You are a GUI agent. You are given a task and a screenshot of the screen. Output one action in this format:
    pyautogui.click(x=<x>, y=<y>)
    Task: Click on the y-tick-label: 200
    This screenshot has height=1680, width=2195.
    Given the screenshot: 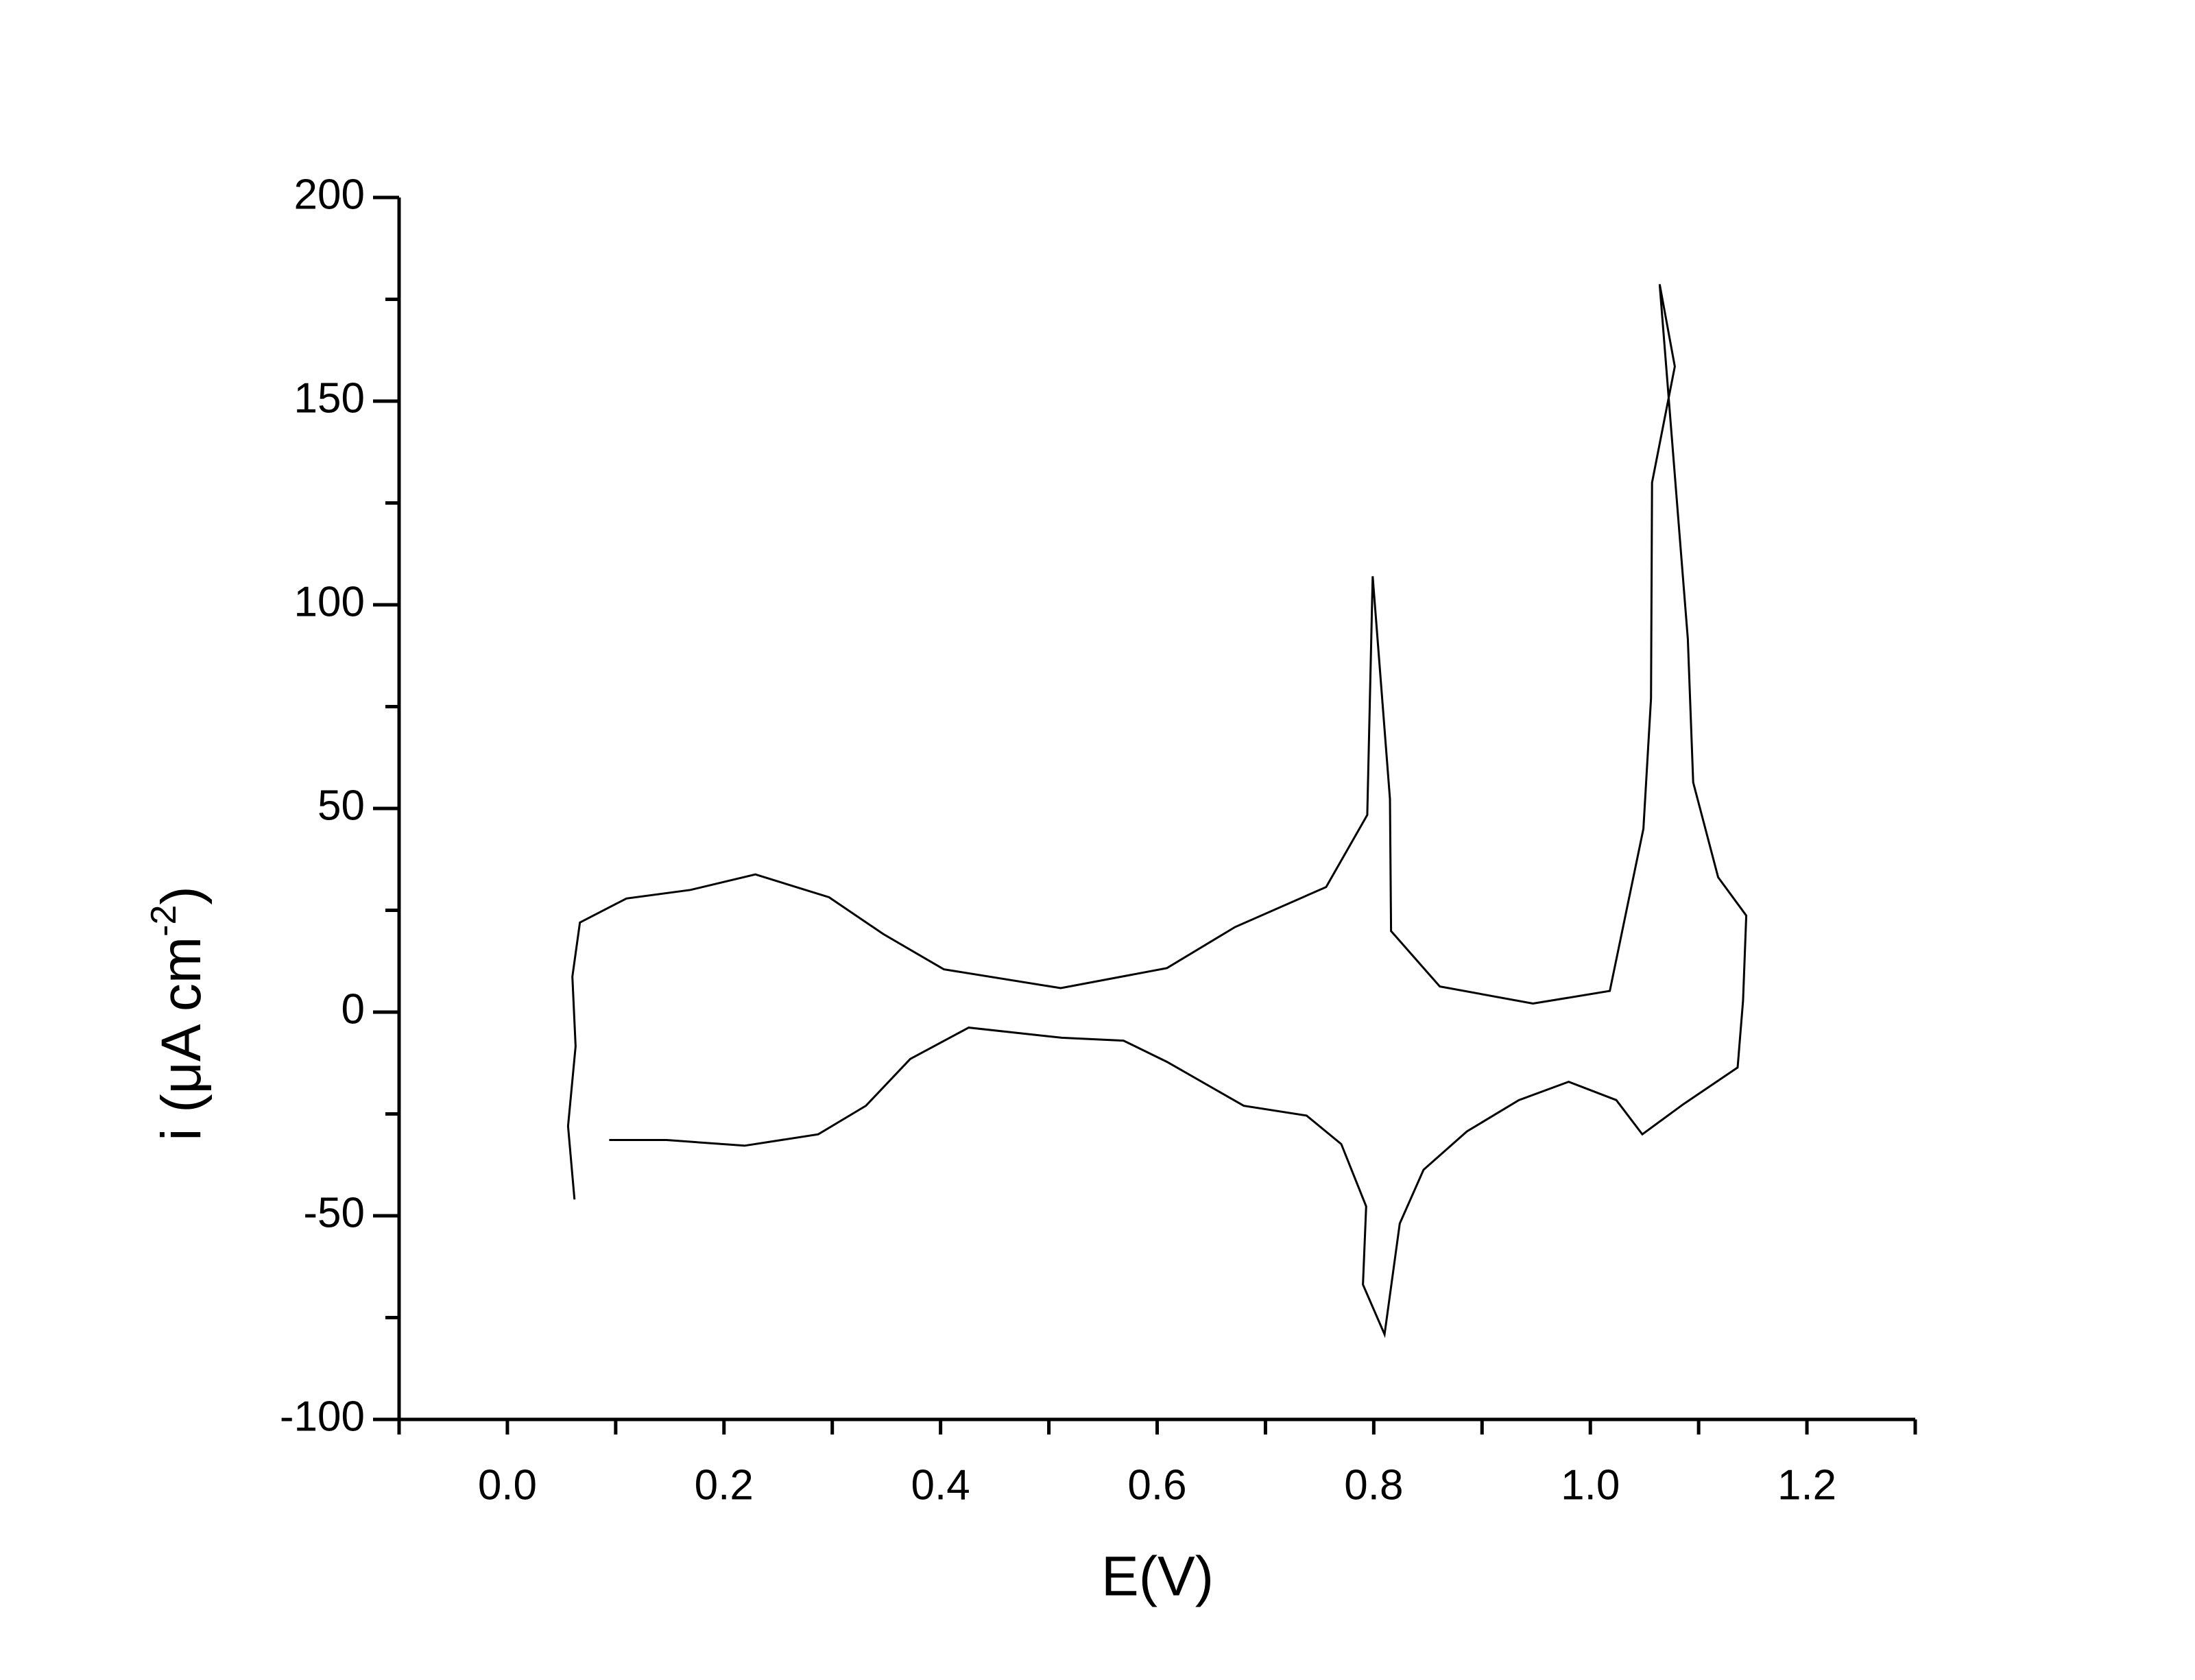 What is the action you would take?
    pyautogui.click(x=329, y=194)
    